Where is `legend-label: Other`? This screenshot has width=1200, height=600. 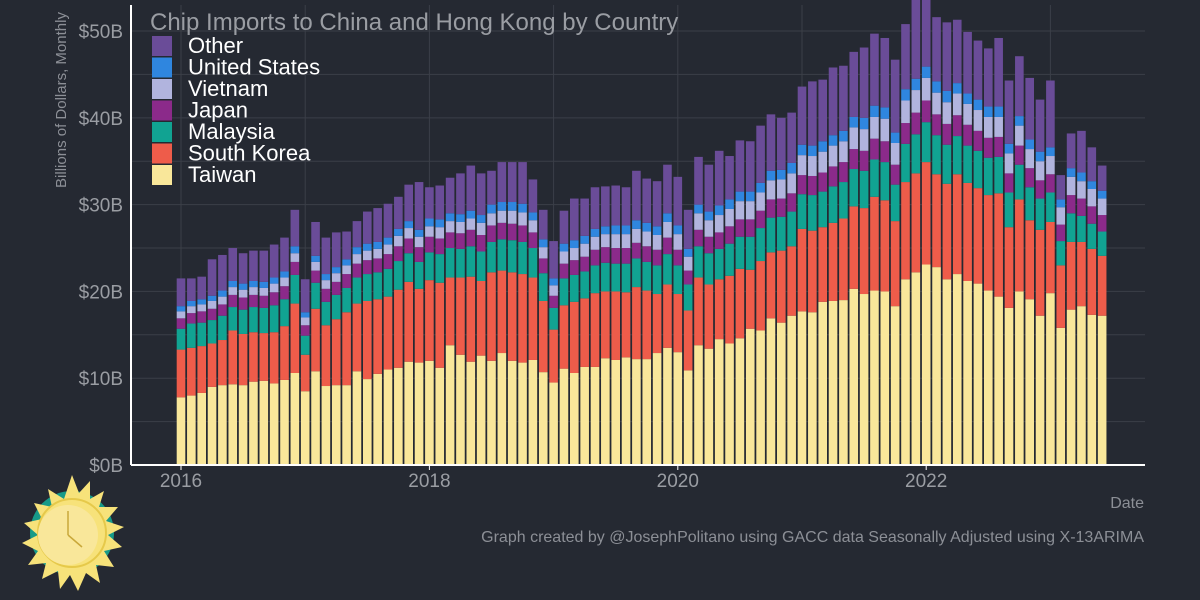
legend-label: Other is located at coordinates (215, 45).